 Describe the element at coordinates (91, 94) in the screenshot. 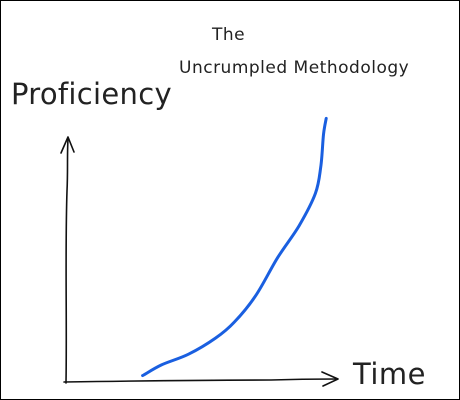

I see `y-axis-label: Proficiency` at that location.